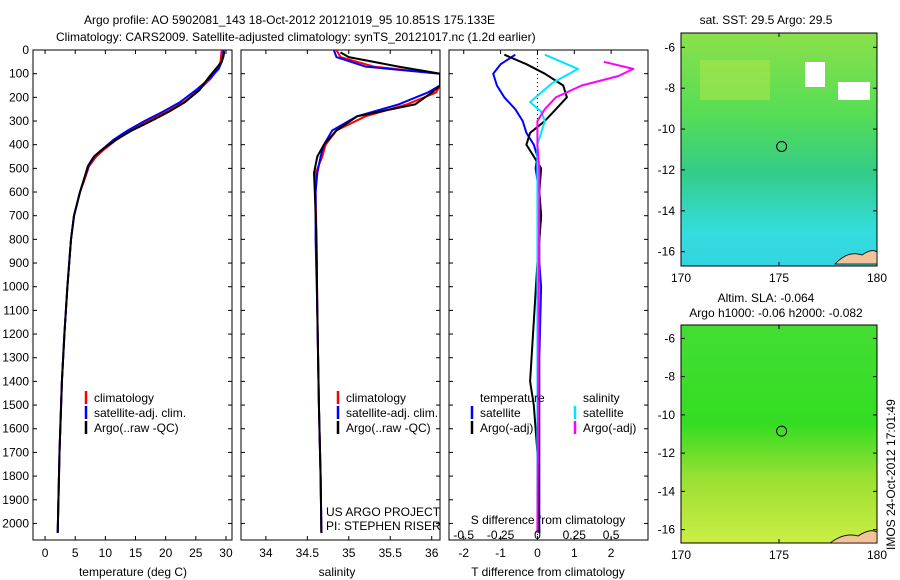 Image resolution: width=900 pixels, height=580 pixels. Describe the element at coordinates (75, 553) in the screenshot. I see `x-tick-label: 5` at that location.